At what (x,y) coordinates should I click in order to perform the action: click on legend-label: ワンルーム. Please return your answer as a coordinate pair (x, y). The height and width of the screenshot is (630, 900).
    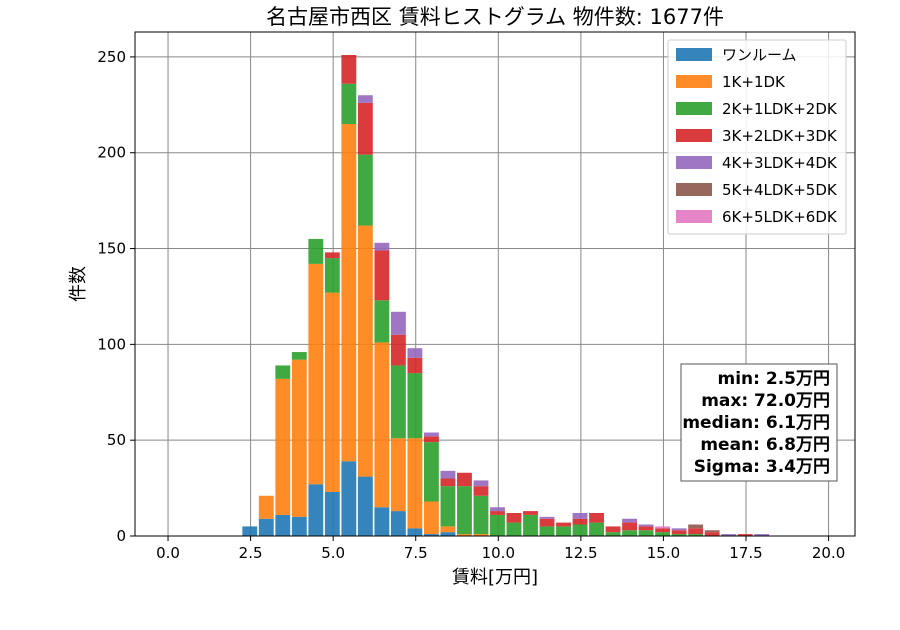
    Looking at the image, I should click on (759, 55).